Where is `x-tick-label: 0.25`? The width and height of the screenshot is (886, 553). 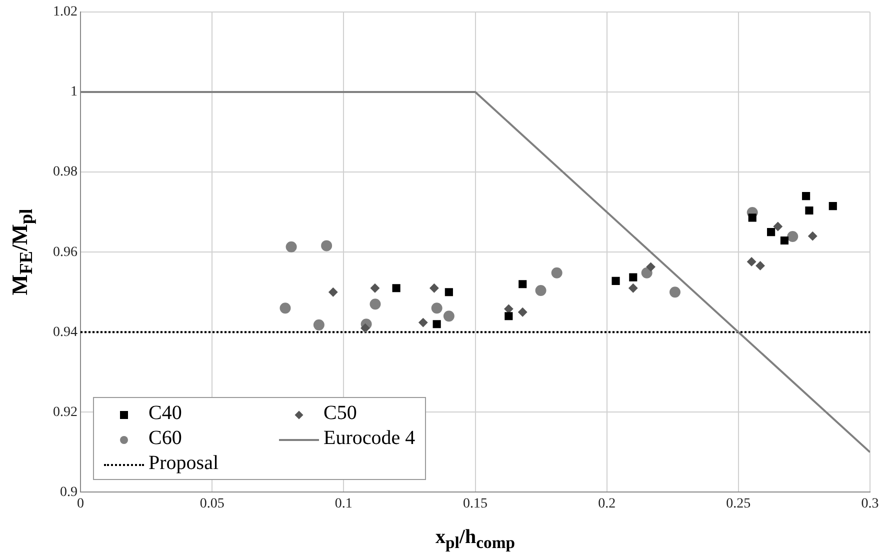 x-tick-label: 0.25 is located at coordinates (738, 504).